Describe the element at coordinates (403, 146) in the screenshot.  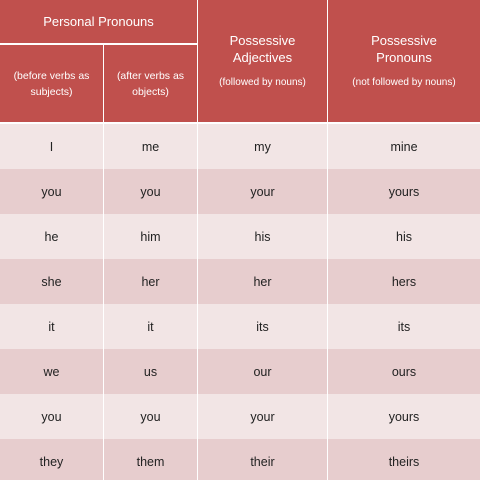
I see `cell-possessive-pronoun: mine` at that location.